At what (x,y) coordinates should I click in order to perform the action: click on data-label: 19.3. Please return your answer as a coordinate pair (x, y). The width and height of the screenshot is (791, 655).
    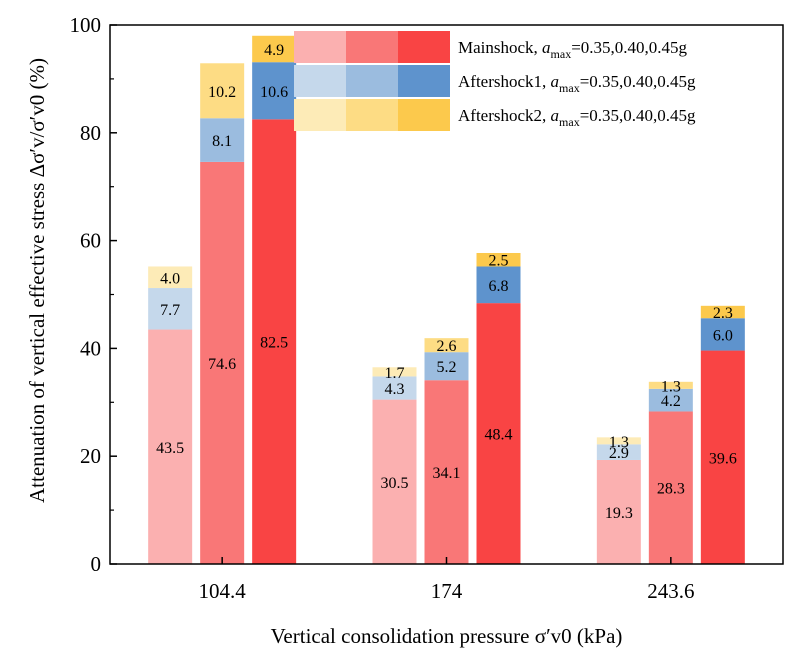
    Looking at the image, I should click on (619, 513).